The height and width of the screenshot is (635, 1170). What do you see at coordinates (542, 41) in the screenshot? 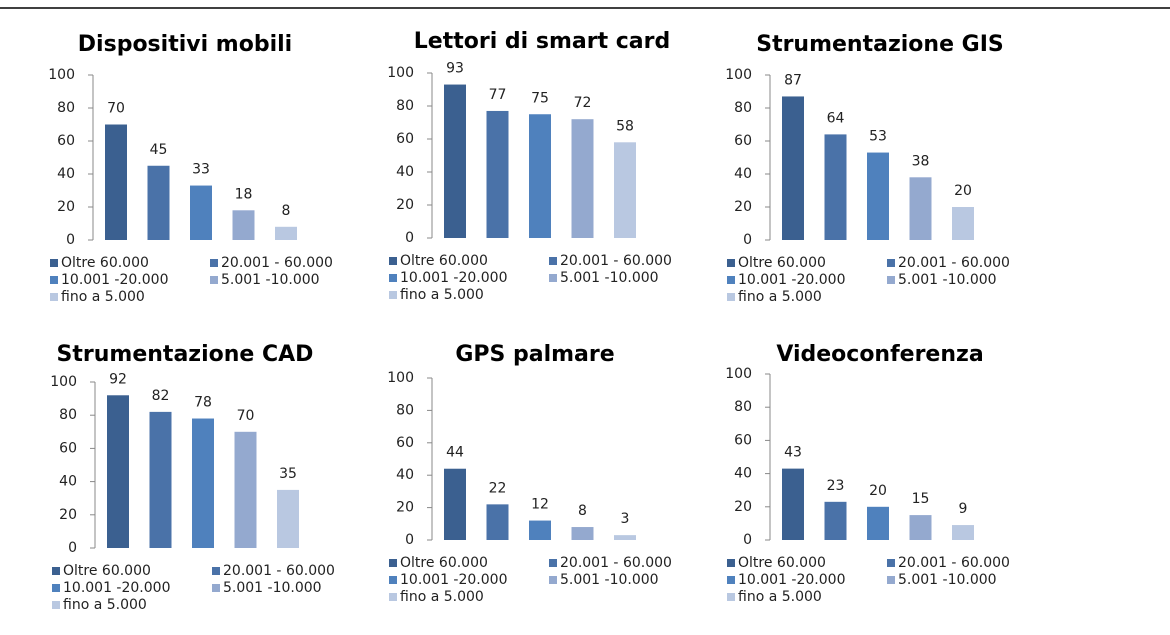
I see `chart-title: Lettori di smart card` at bounding box center [542, 41].